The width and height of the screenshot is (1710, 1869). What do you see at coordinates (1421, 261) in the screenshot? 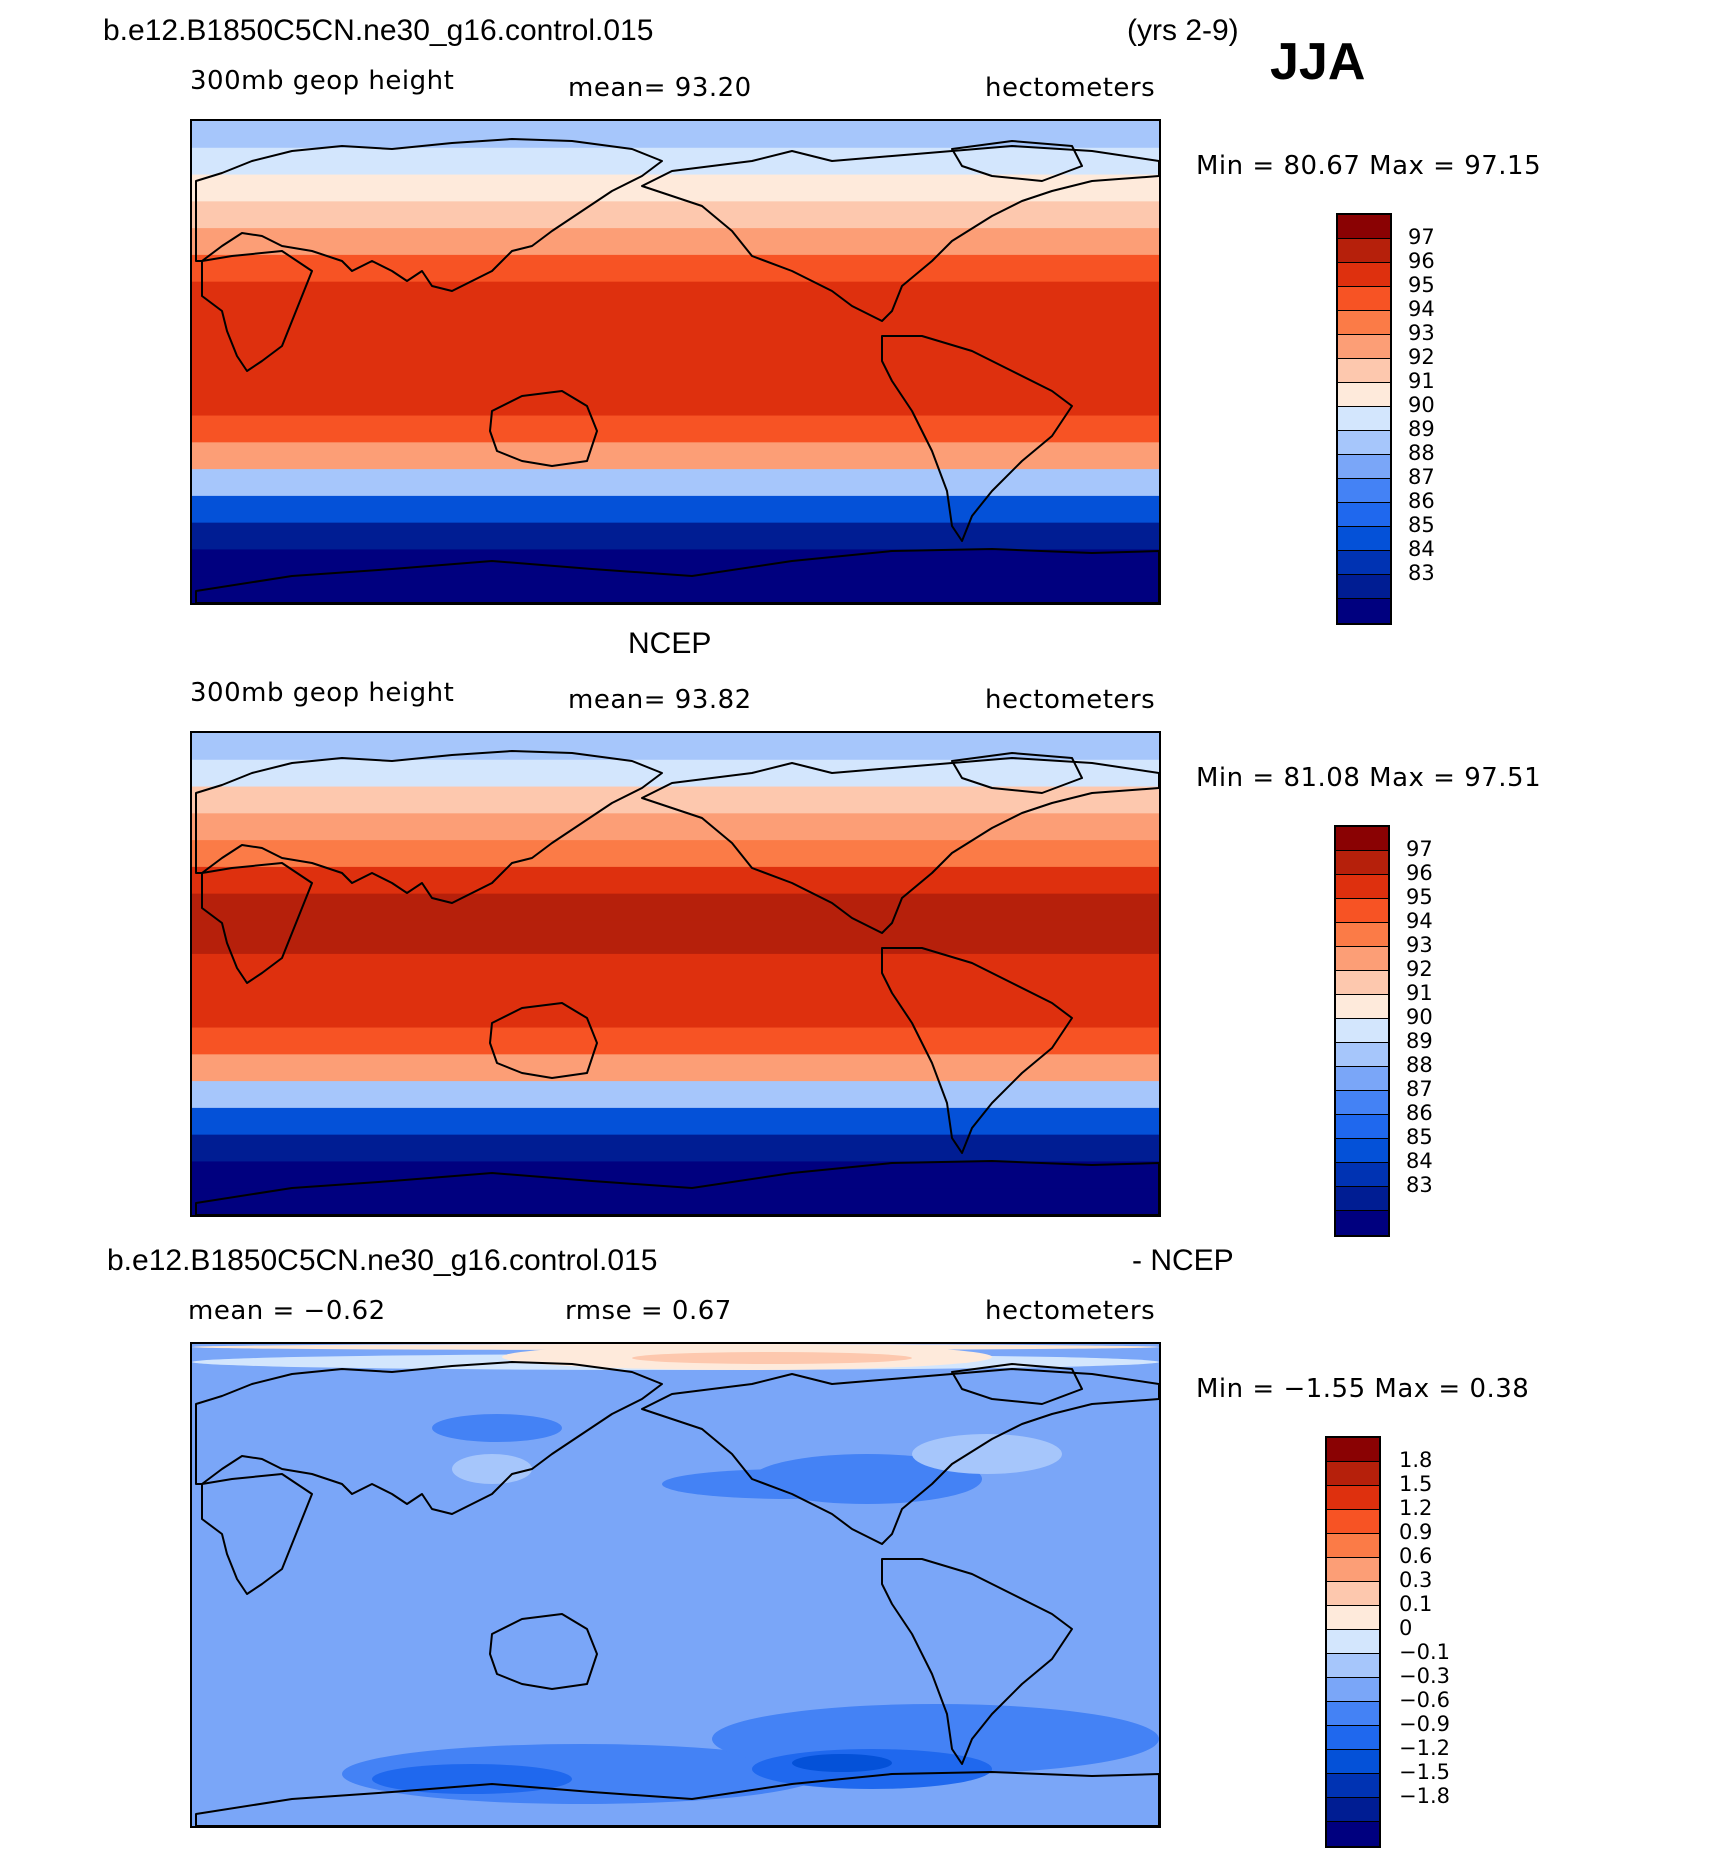
I see `model-colorbar-tick-label: 96` at bounding box center [1421, 261].